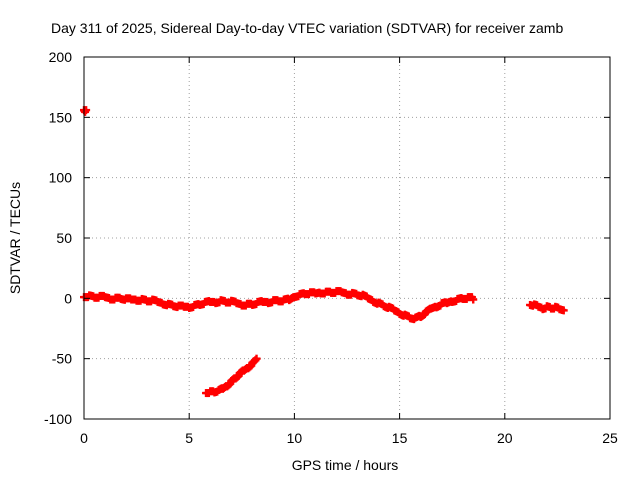 This screenshot has height=485, width=640. Describe the element at coordinates (345, 465) in the screenshot. I see `x-axis-label: GPS time / hours` at that location.